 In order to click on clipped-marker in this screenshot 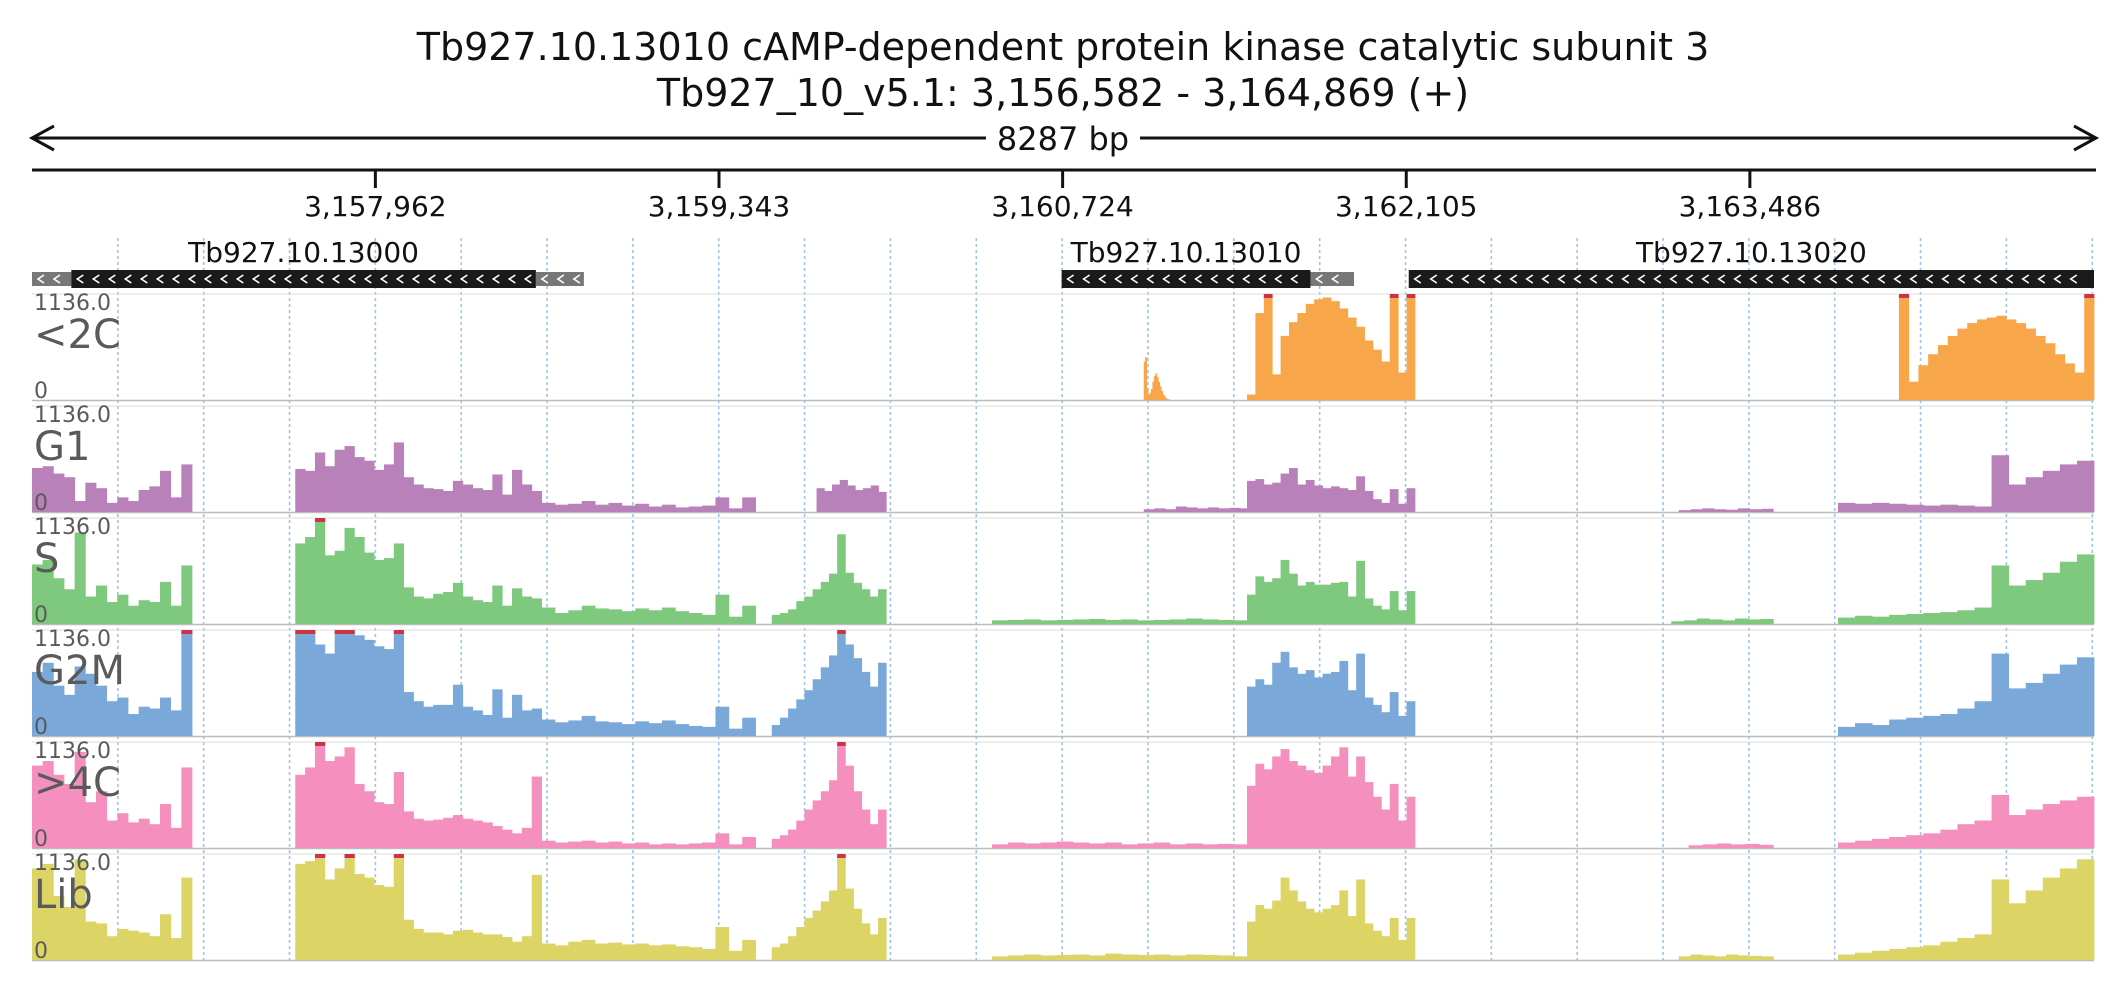, I will do `click(399, 856)`.